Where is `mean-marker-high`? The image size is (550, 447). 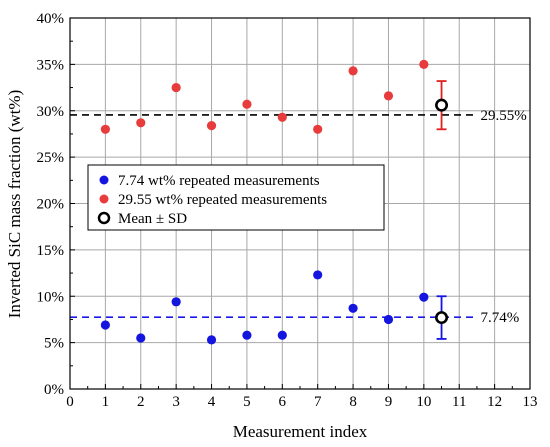
mean-marker-high is located at coordinates (442, 105).